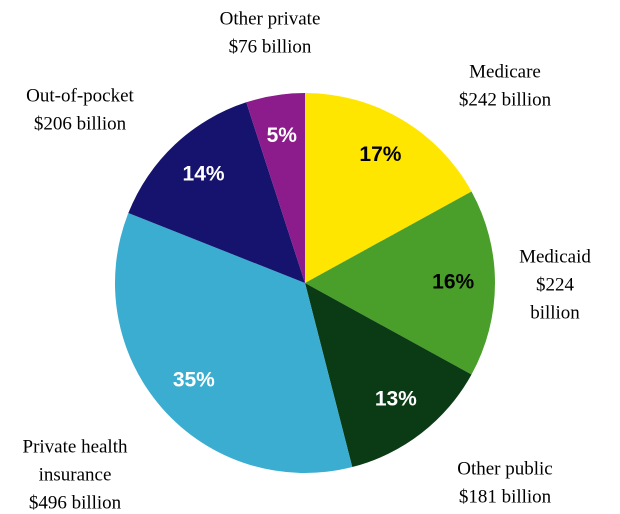 The height and width of the screenshot is (514, 620). What do you see at coordinates (453, 282) in the screenshot?
I see `value-label: 16%` at bounding box center [453, 282].